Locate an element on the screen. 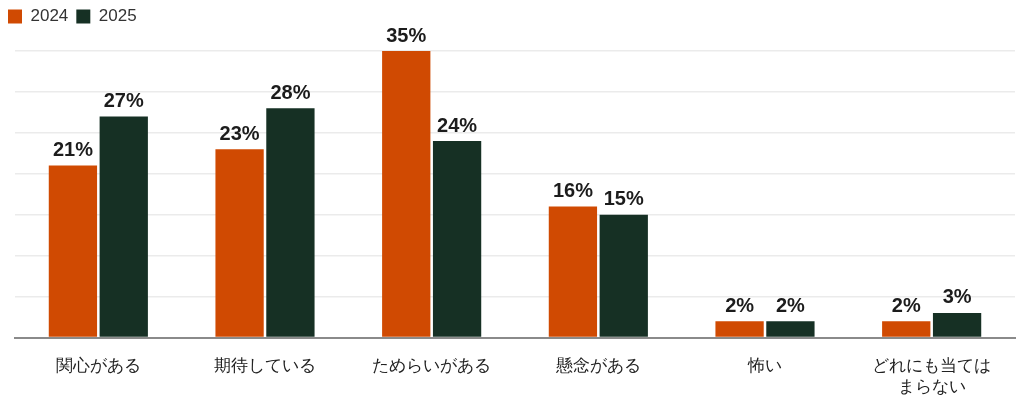  legend-label: 2025 is located at coordinates (117, 16).